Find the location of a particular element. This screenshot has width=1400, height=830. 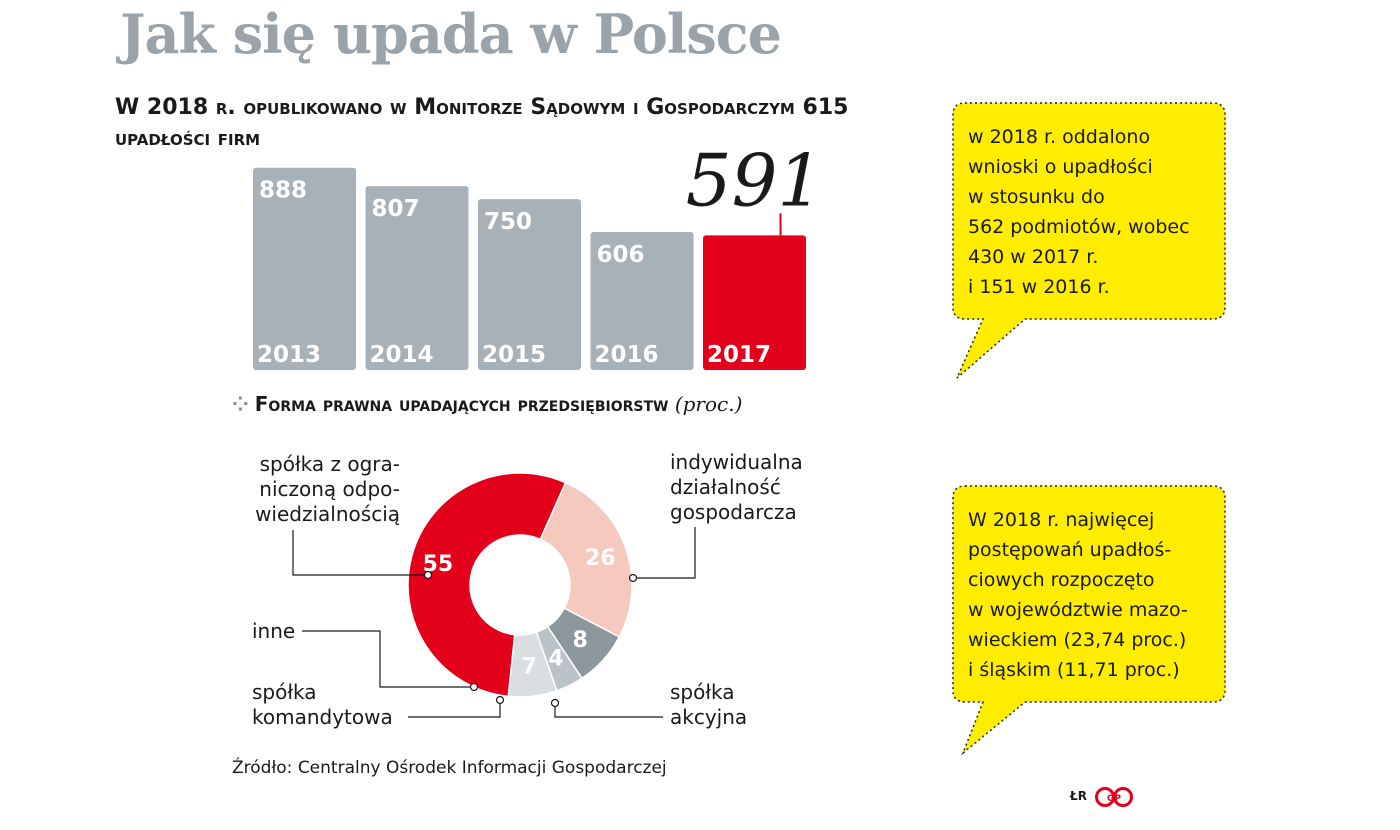

slice-value-komandytowa: 4 is located at coordinates (555, 659).